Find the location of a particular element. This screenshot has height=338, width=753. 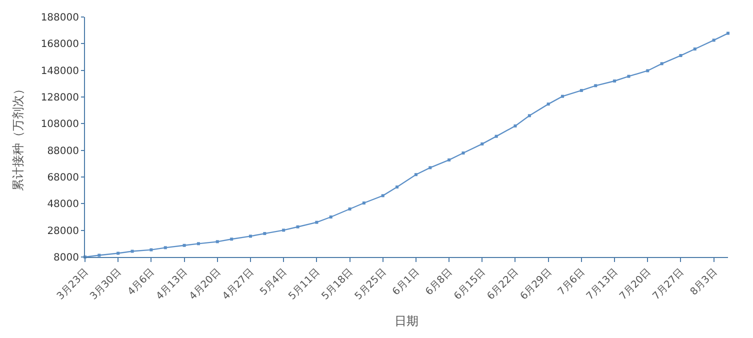

y-tick-label: 188000 is located at coordinates (59, 18).